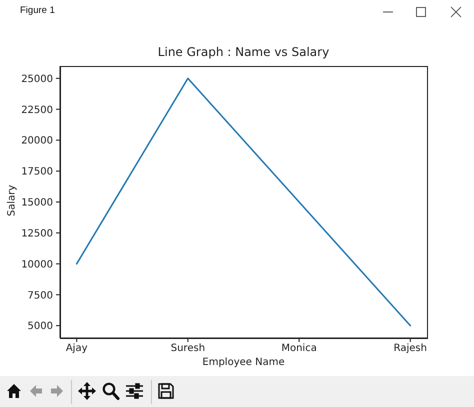  What do you see at coordinates (188, 348) in the screenshot?
I see `x-tick-label: Suresh` at bounding box center [188, 348].